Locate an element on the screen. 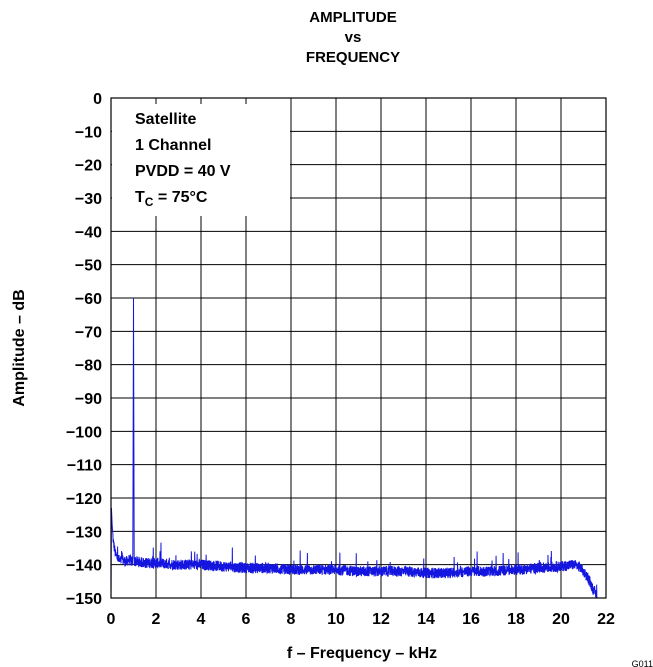 The height and width of the screenshot is (667, 653). y-tick-label: −110 is located at coordinates (84, 466).